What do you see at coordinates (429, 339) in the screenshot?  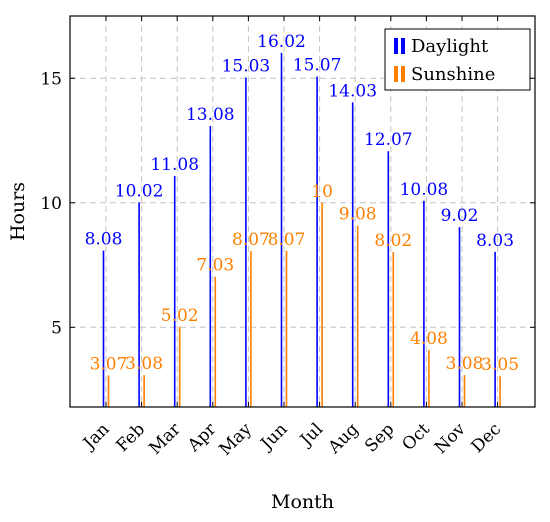 I see `data-label-sunshine: 4.08` at bounding box center [429, 339].